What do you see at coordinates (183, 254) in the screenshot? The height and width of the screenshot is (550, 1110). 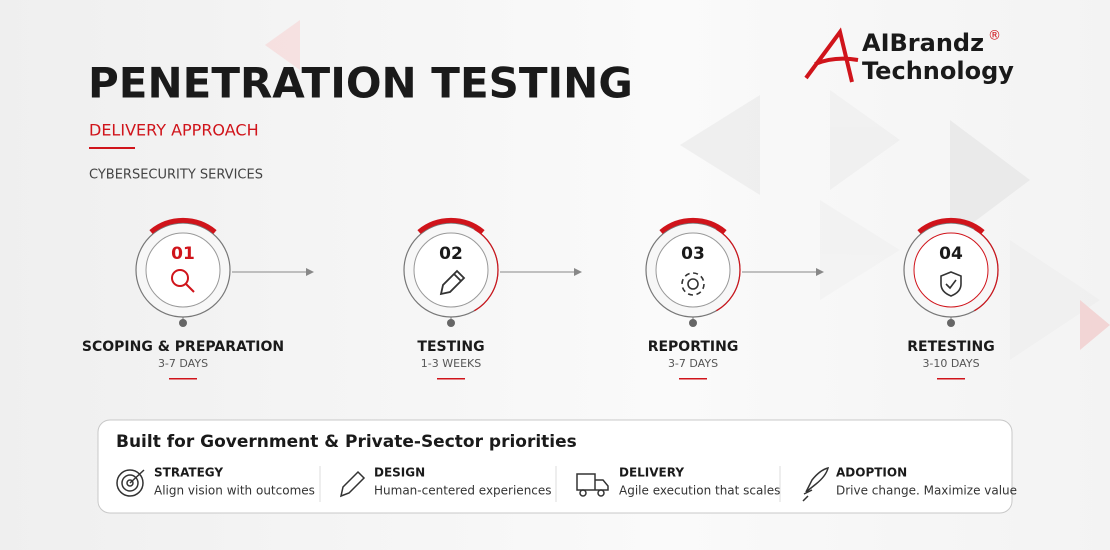 I see `step-number: 01` at bounding box center [183, 254].